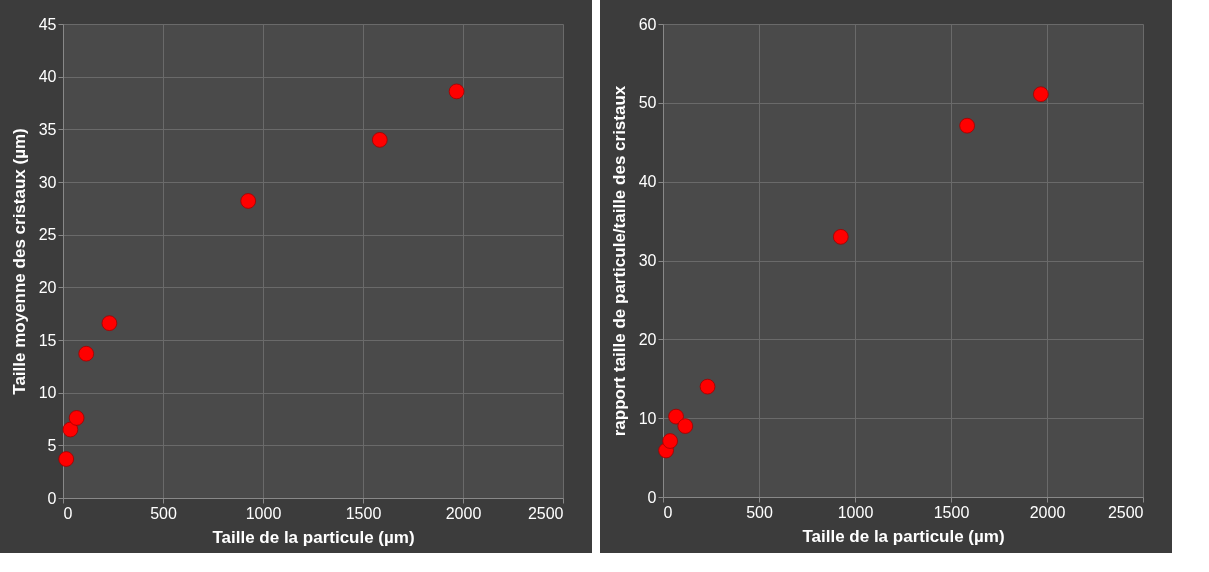  I want to click on y-tick-label: 35, so click(47, 129).